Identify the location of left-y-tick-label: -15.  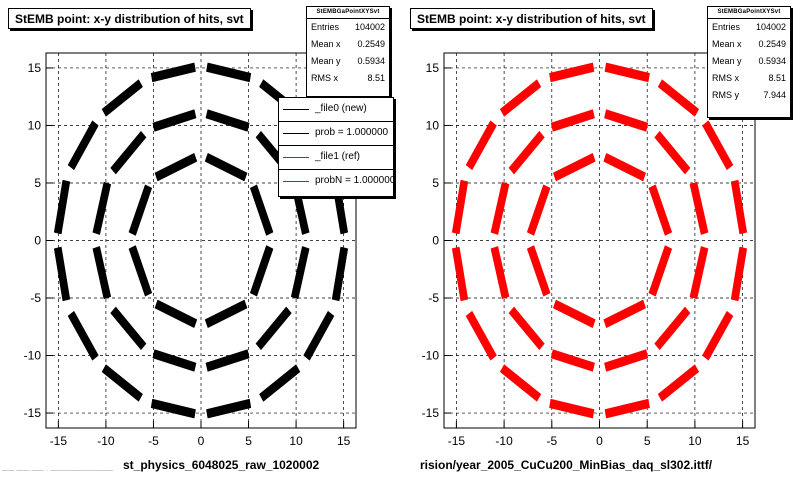
(33, 413).